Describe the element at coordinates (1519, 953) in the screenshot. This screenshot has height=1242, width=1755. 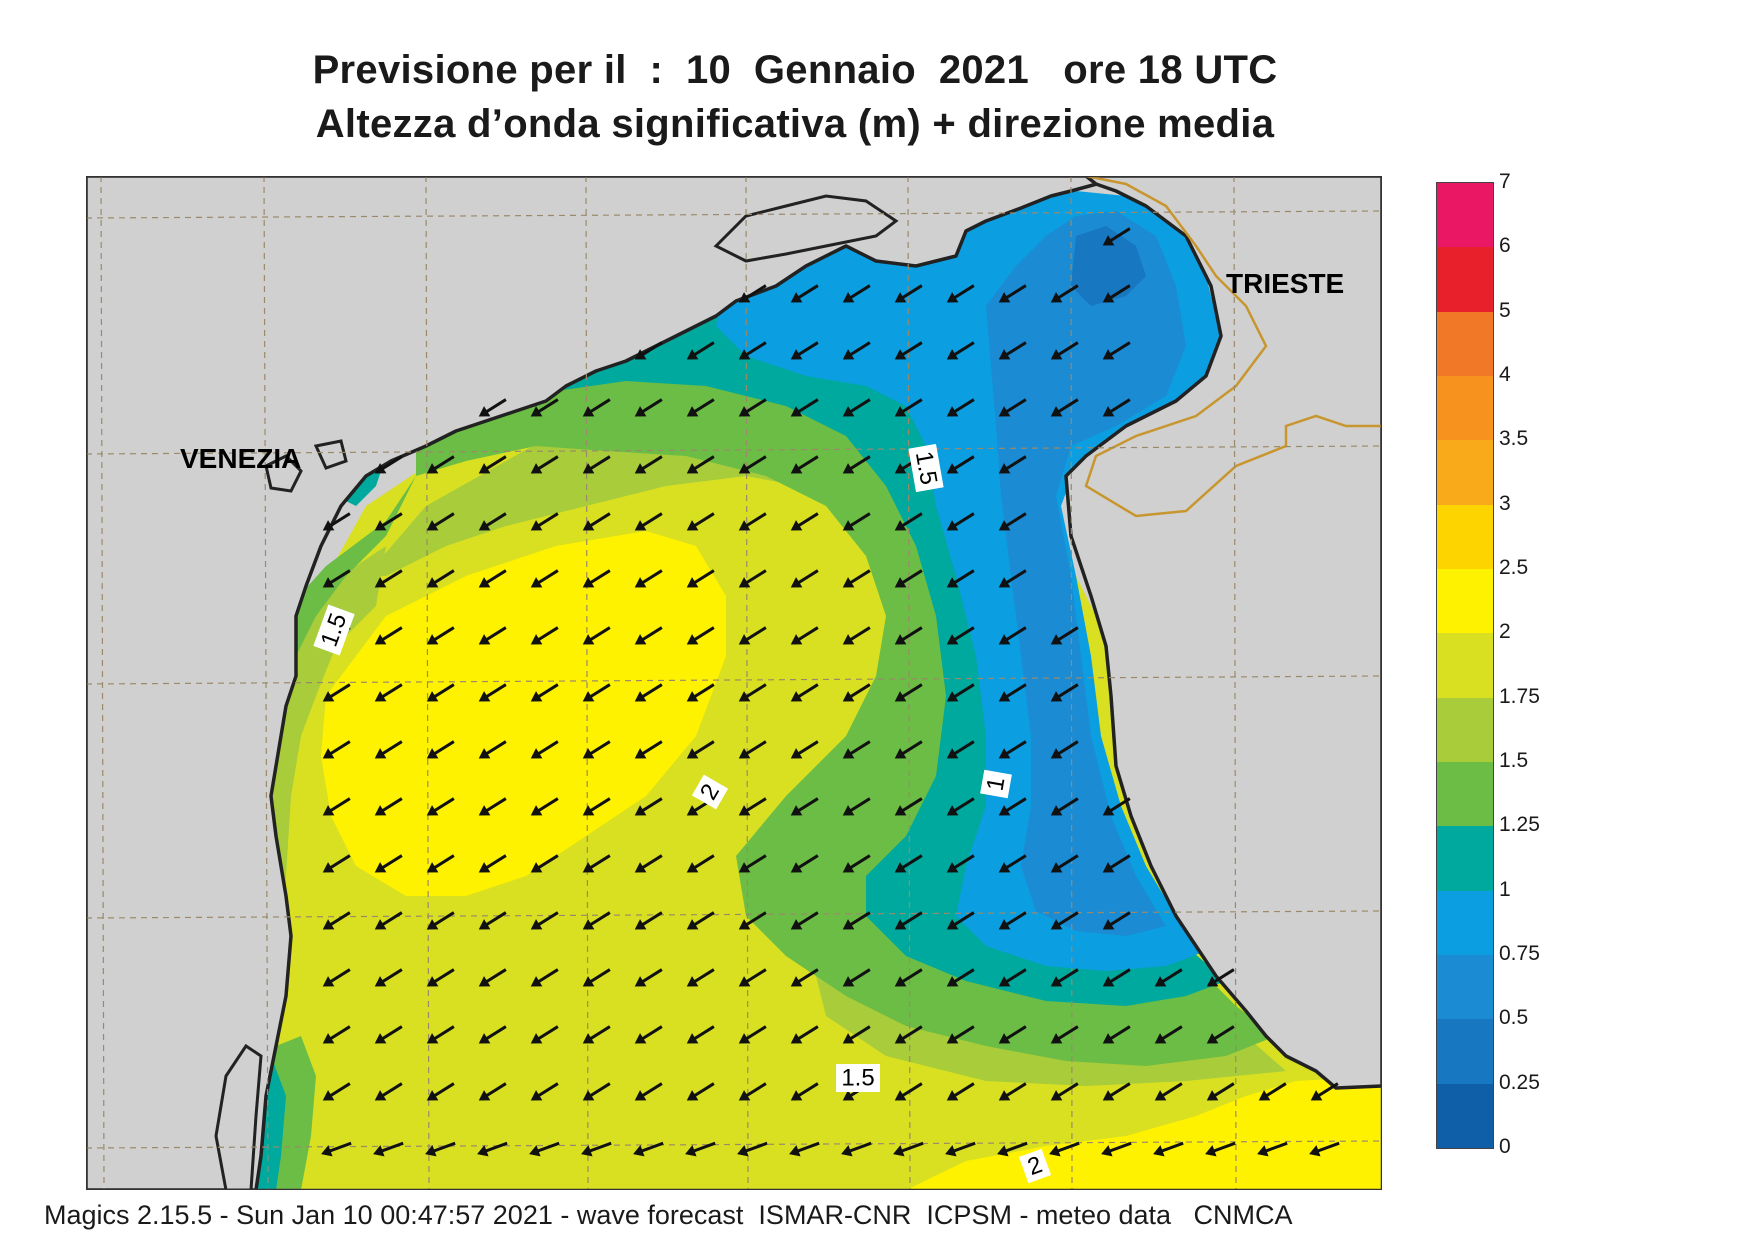
I see `scale-tick-label: 0.75` at that location.